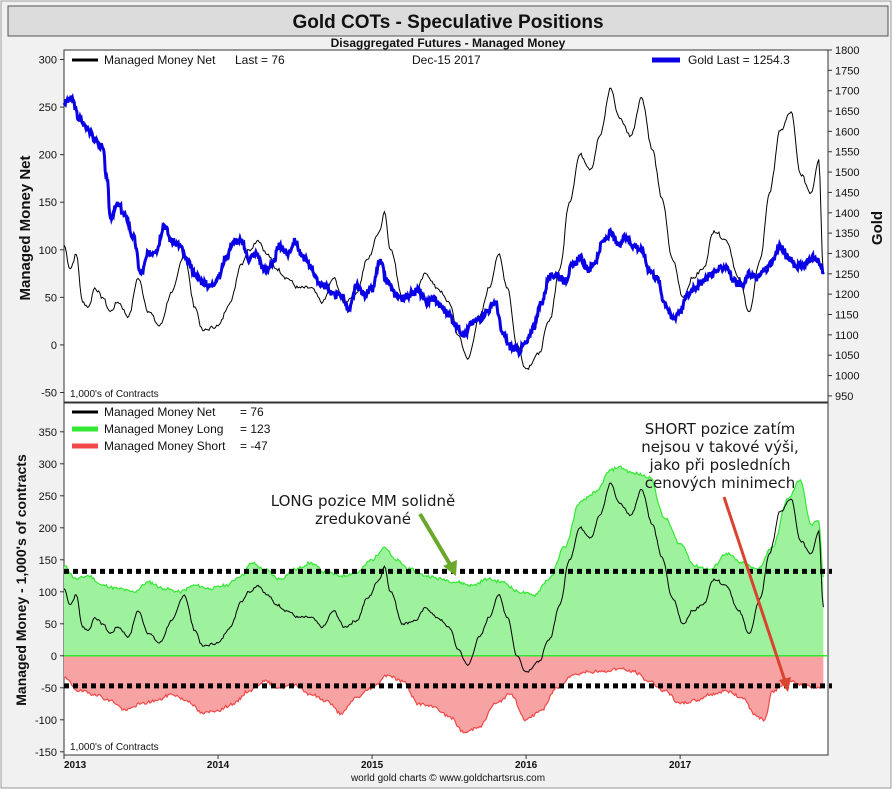 This screenshot has height=796, width=894. I want to click on legend-short-value: = -47, so click(254, 446).